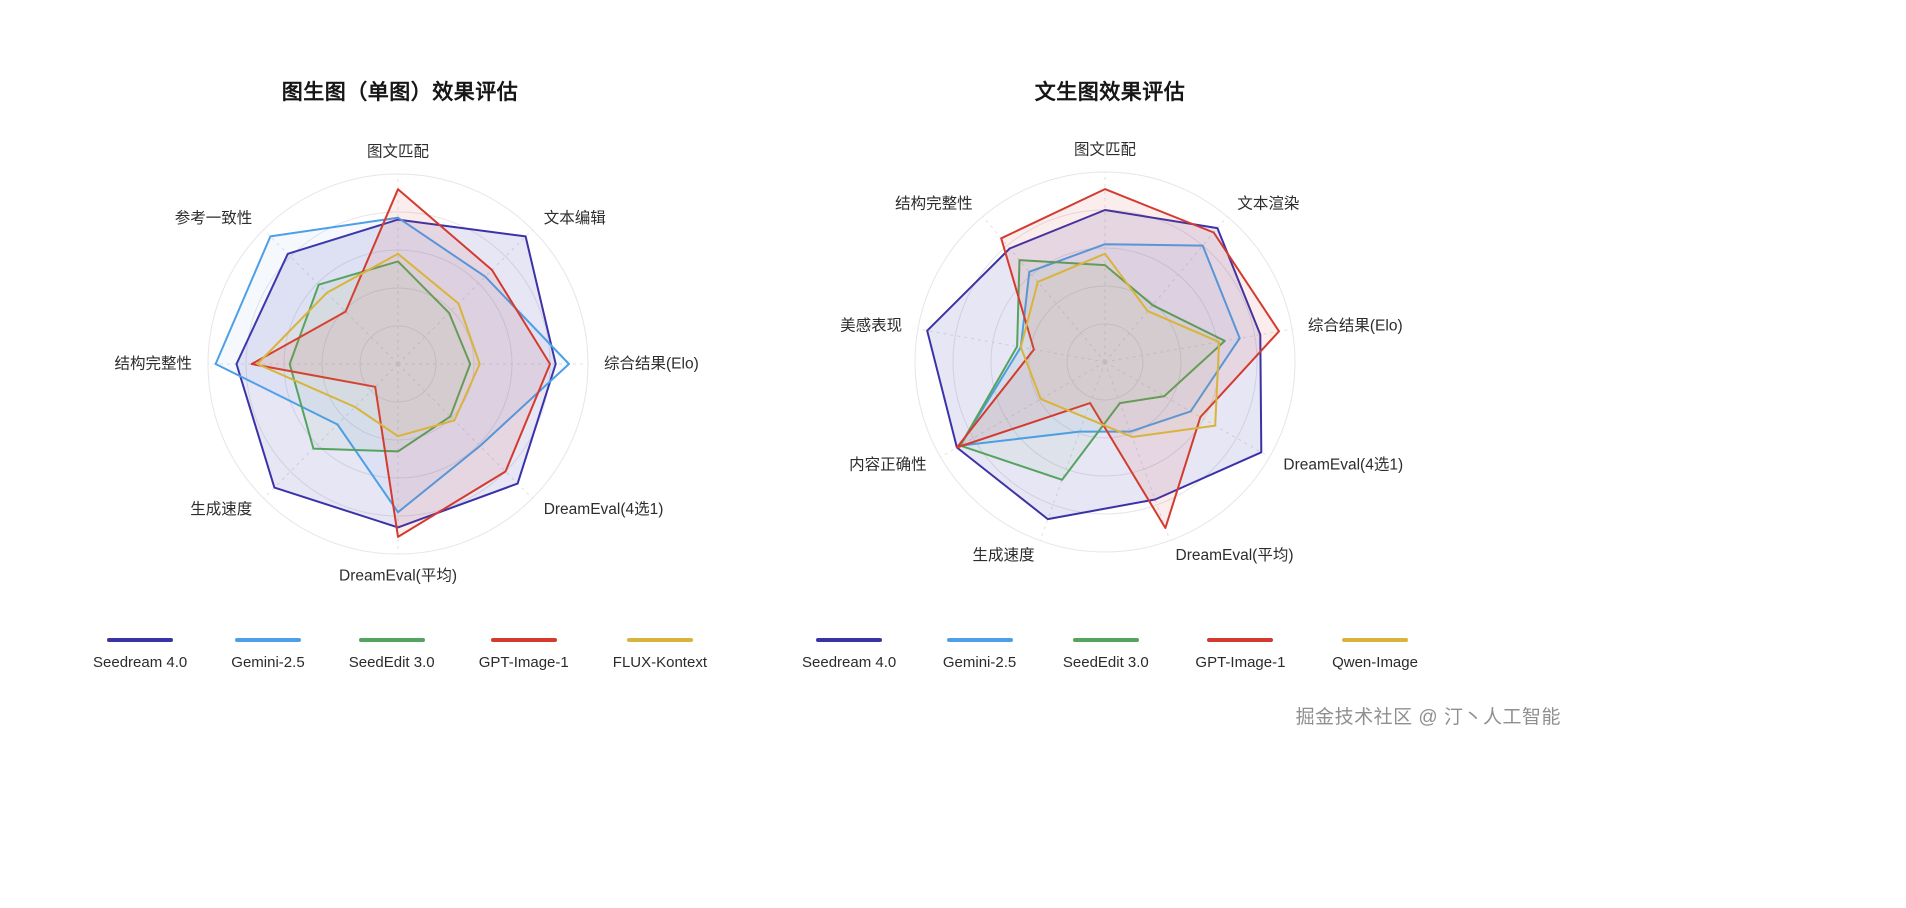 The image size is (1906, 908). What do you see at coordinates (1428, 717) in the screenshot?
I see `watermark: 掘金技术社区 @ 汀丶人工智能` at bounding box center [1428, 717].